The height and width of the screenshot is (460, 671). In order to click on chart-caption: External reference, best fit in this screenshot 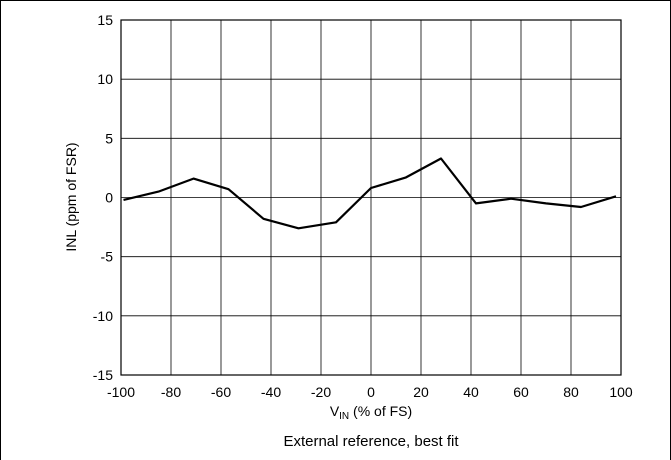, I will do `click(371, 441)`.